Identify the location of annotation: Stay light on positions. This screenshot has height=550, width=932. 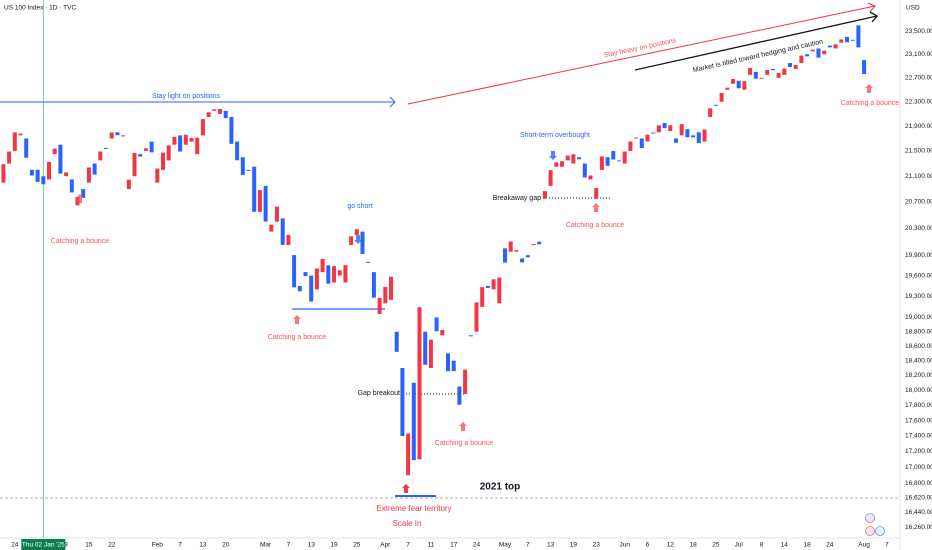
(186, 96).